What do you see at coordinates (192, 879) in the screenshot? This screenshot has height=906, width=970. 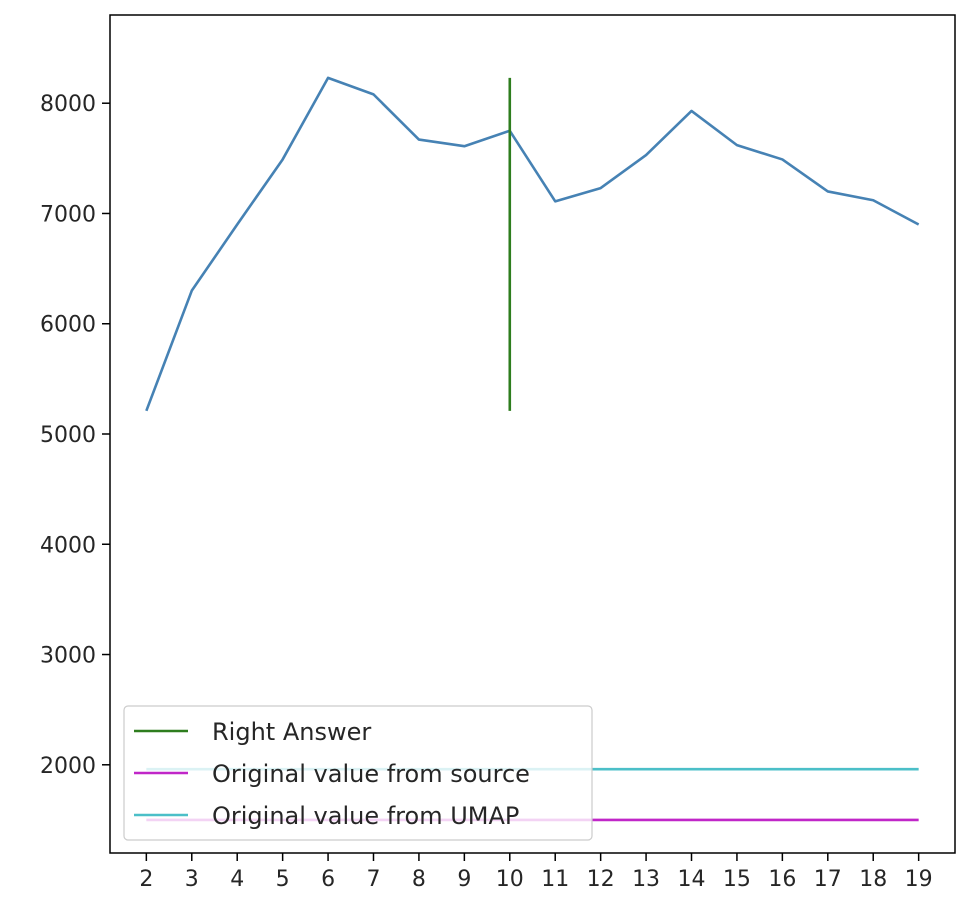 I see `x-tick-label: 3` at bounding box center [192, 879].